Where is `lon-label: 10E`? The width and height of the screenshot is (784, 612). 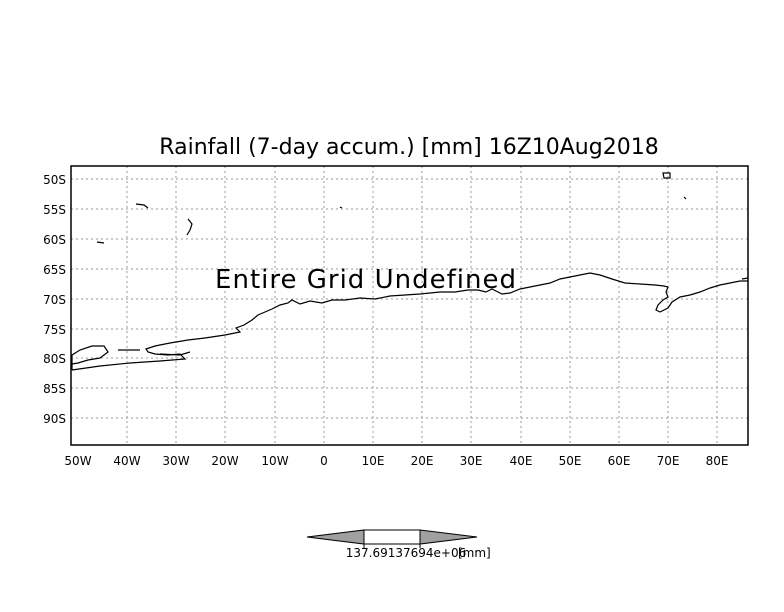 lon-label: 10E is located at coordinates (373, 461).